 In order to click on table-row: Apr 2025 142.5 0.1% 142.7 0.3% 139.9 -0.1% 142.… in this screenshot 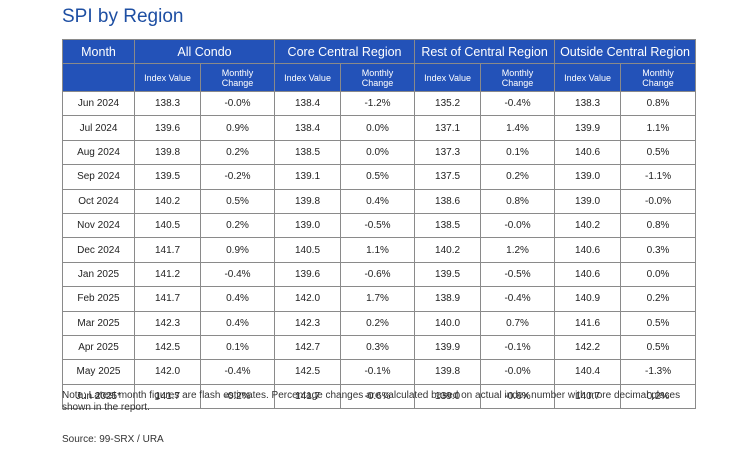, I will do `click(379, 347)`.